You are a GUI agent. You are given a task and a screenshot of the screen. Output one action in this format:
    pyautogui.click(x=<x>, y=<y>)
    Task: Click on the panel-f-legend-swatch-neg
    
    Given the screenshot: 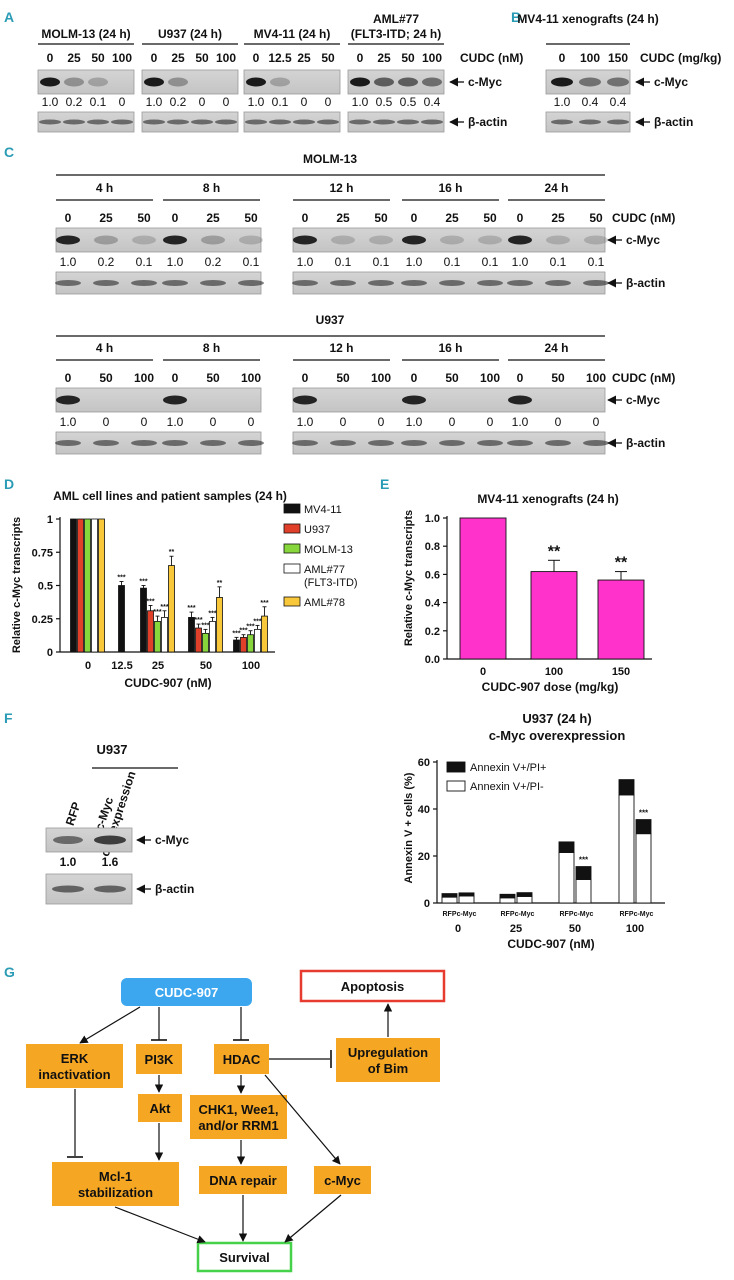 What is the action you would take?
    pyautogui.click(x=456, y=786)
    